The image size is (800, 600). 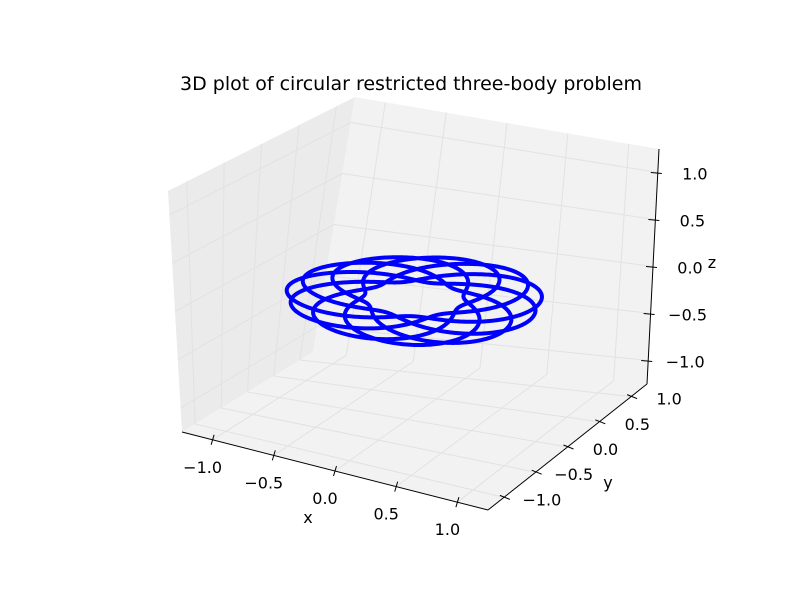 What do you see at coordinates (712, 262) in the screenshot?
I see `z-axis-label: z` at bounding box center [712, 262].